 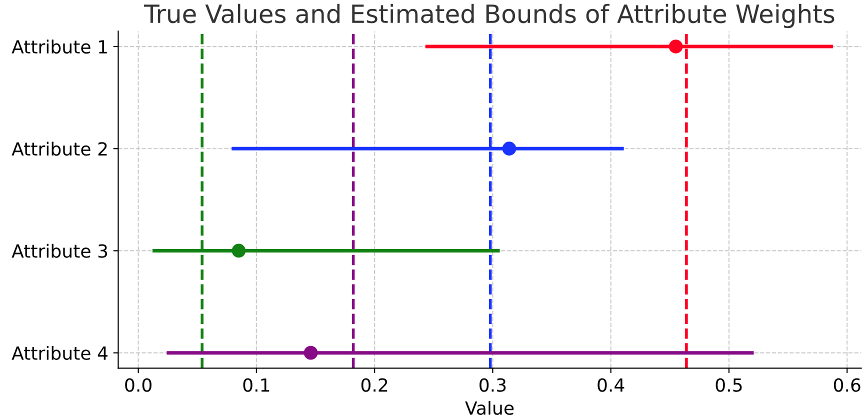 What do you see at coordinates (489, 407) in the screenshot?
I see `x-axis-title: Value` at bounding box center [489, 407].